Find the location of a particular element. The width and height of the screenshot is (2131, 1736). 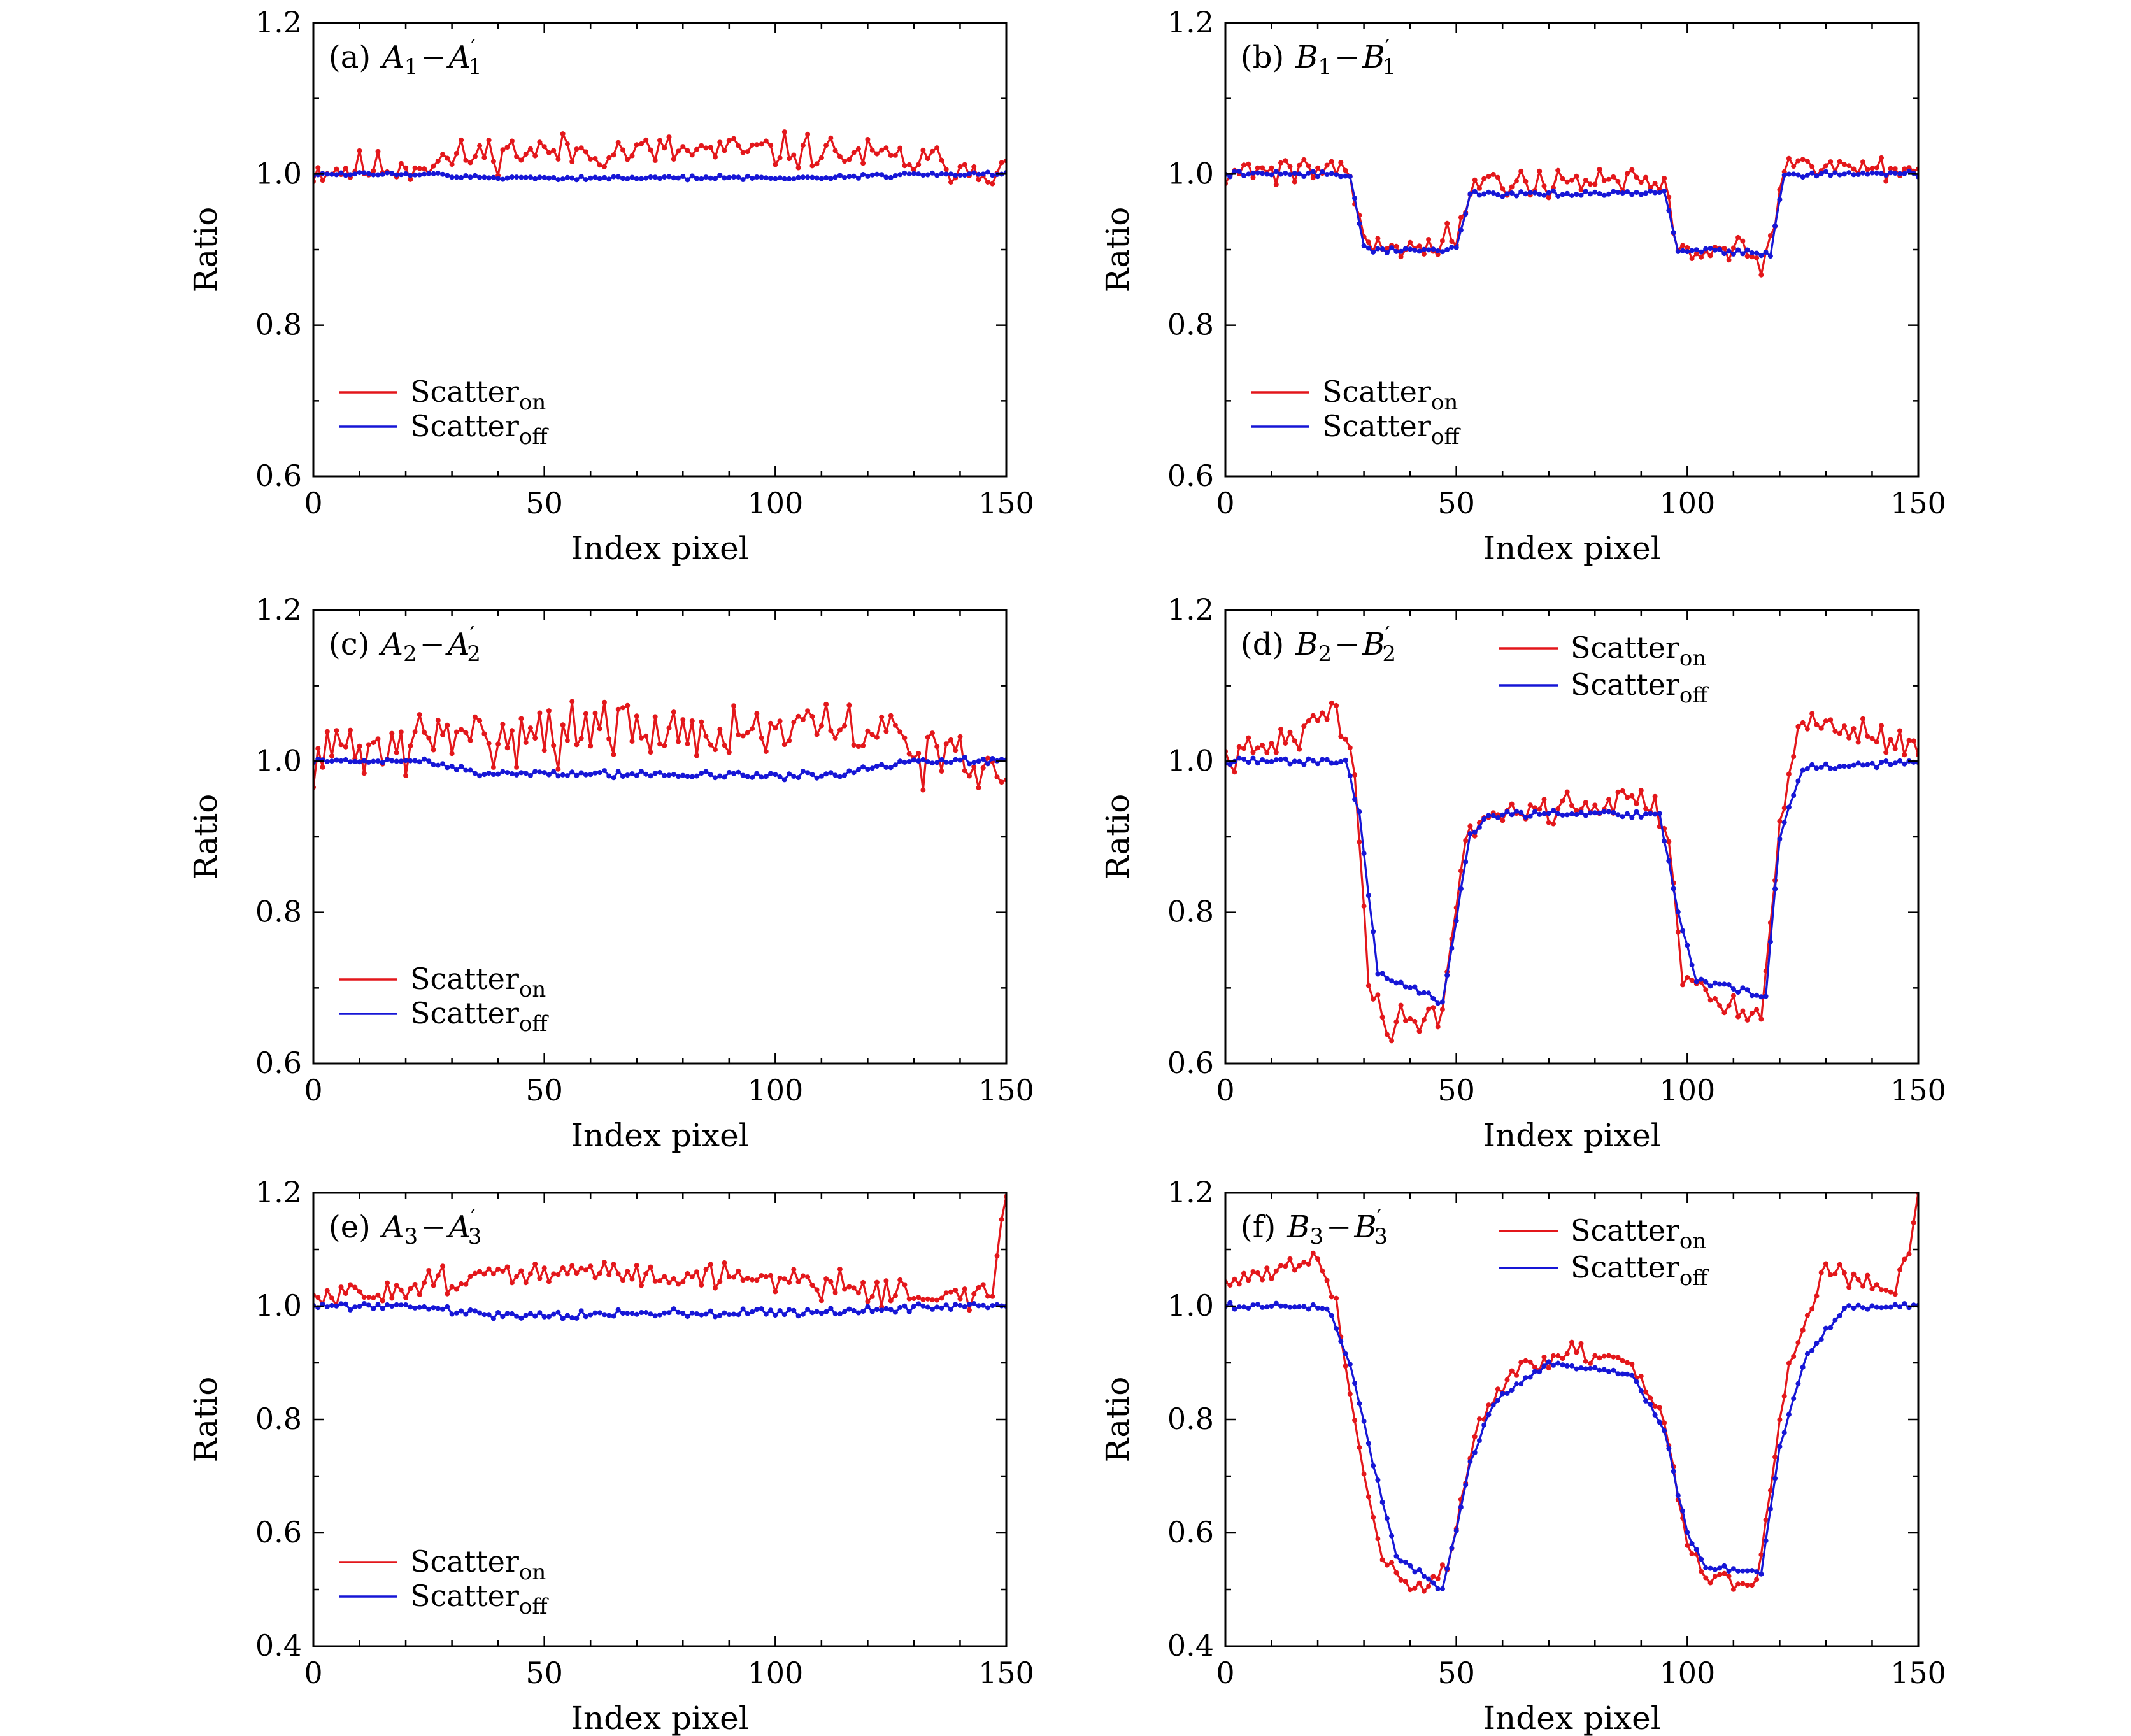

panel-prime: ′ is located at coordinates (1387, 47).